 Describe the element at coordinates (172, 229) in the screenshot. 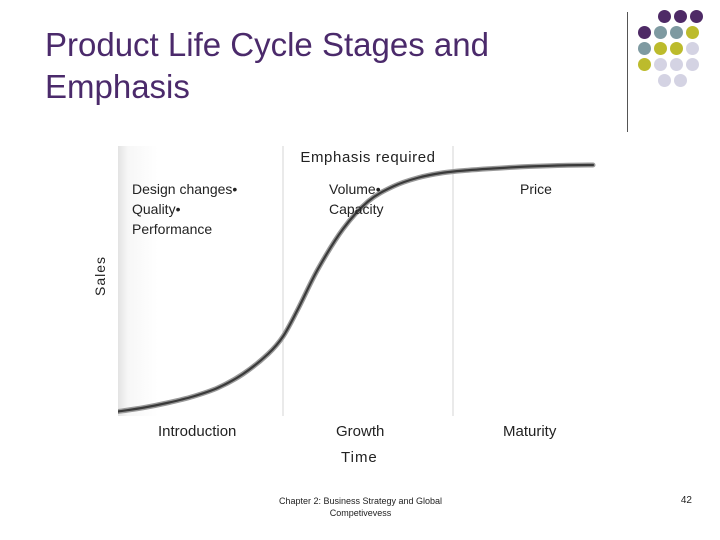

I see `emphasis-item: Performance` at that location.